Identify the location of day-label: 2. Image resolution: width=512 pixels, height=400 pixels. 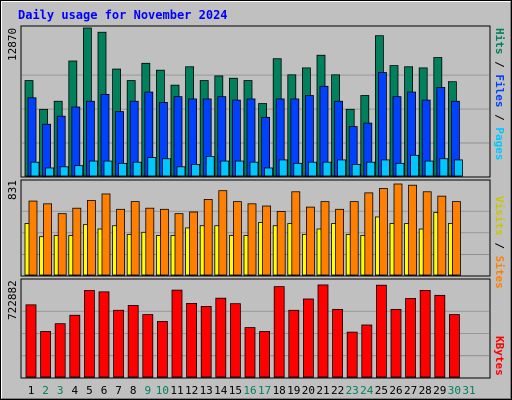
(45, 390).